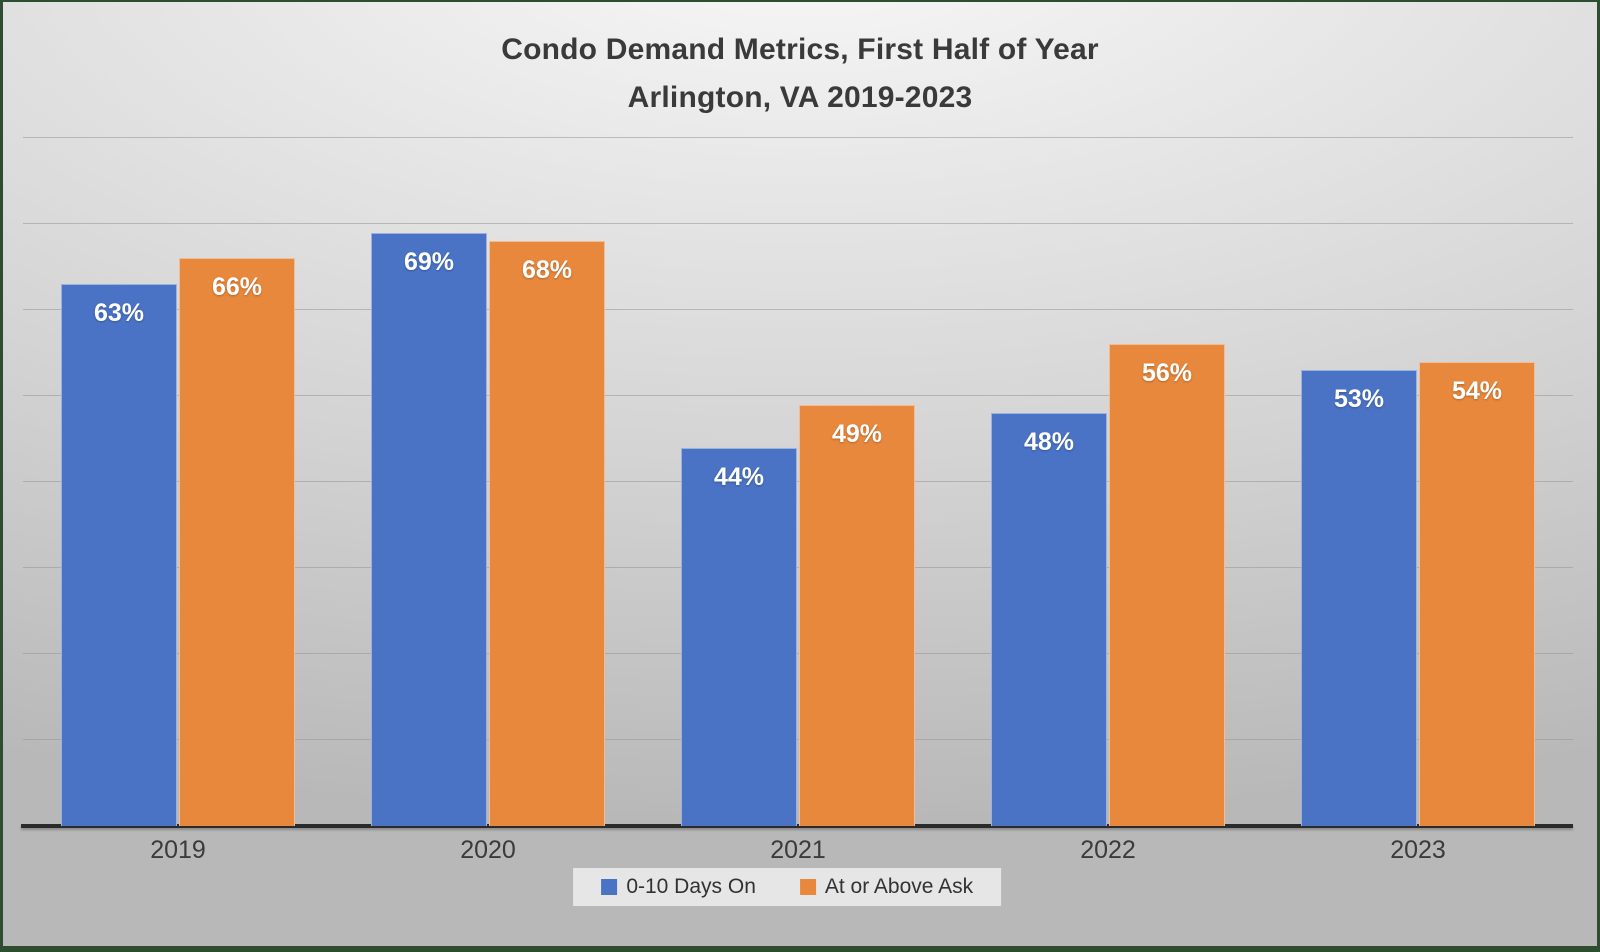 The height and width of the screenshot is (952, 1600). I want to click on bar-group: 48% 56%, so click(1108, 585).